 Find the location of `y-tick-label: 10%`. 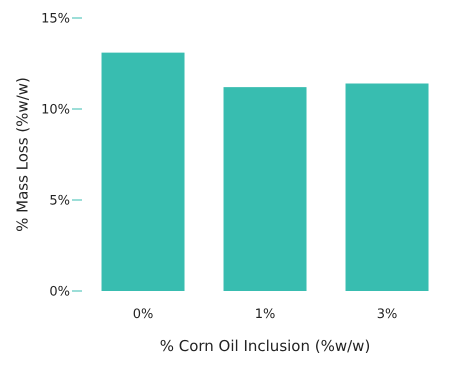

y-tick-label: 10% is located at coordinates (55, 110).